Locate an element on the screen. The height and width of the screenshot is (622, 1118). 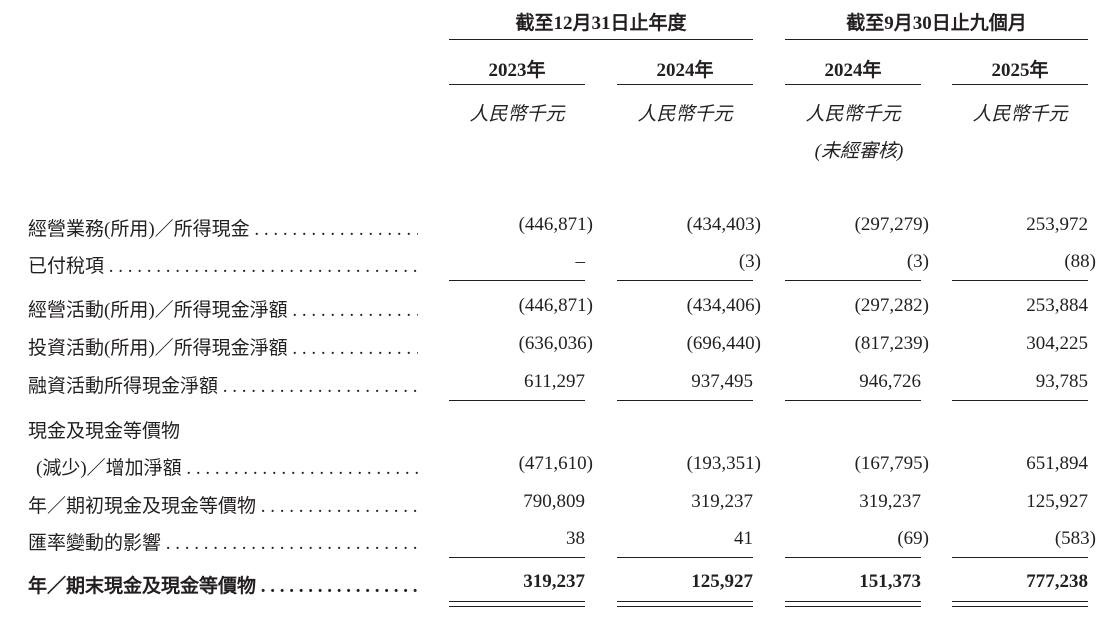
cell-value: 253,972 is located at coordinates (1057, 224).